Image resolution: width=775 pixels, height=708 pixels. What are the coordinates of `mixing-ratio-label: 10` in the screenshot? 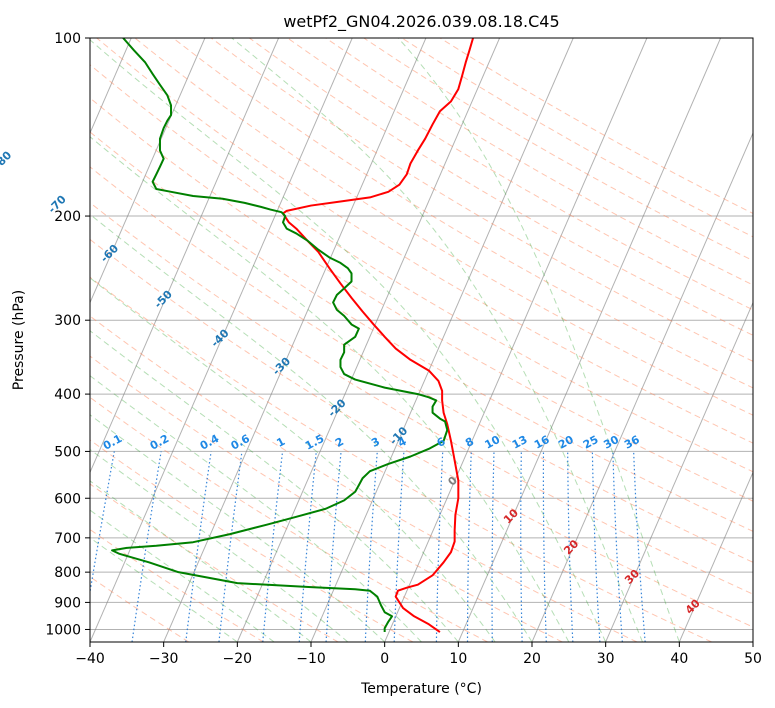 It's located at (493, 442).